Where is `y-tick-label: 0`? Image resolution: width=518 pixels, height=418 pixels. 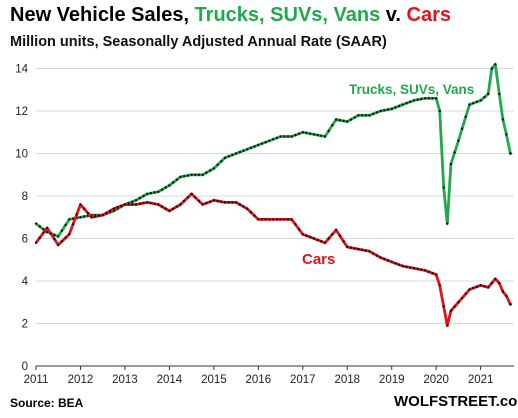
y-tick-label: 0 is located at coordinates (25, 367).